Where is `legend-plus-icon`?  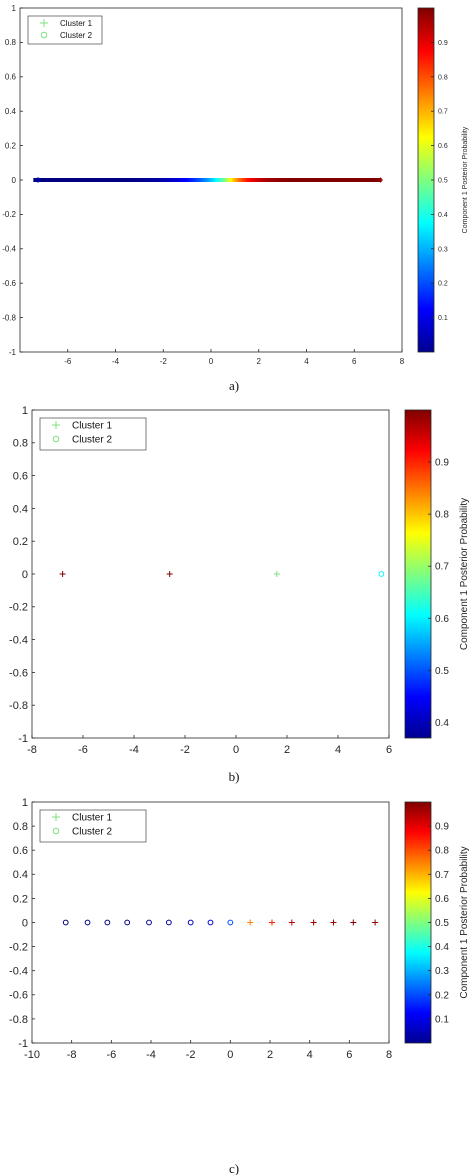
legend-plus-icon is located at coordinates (56, 425).